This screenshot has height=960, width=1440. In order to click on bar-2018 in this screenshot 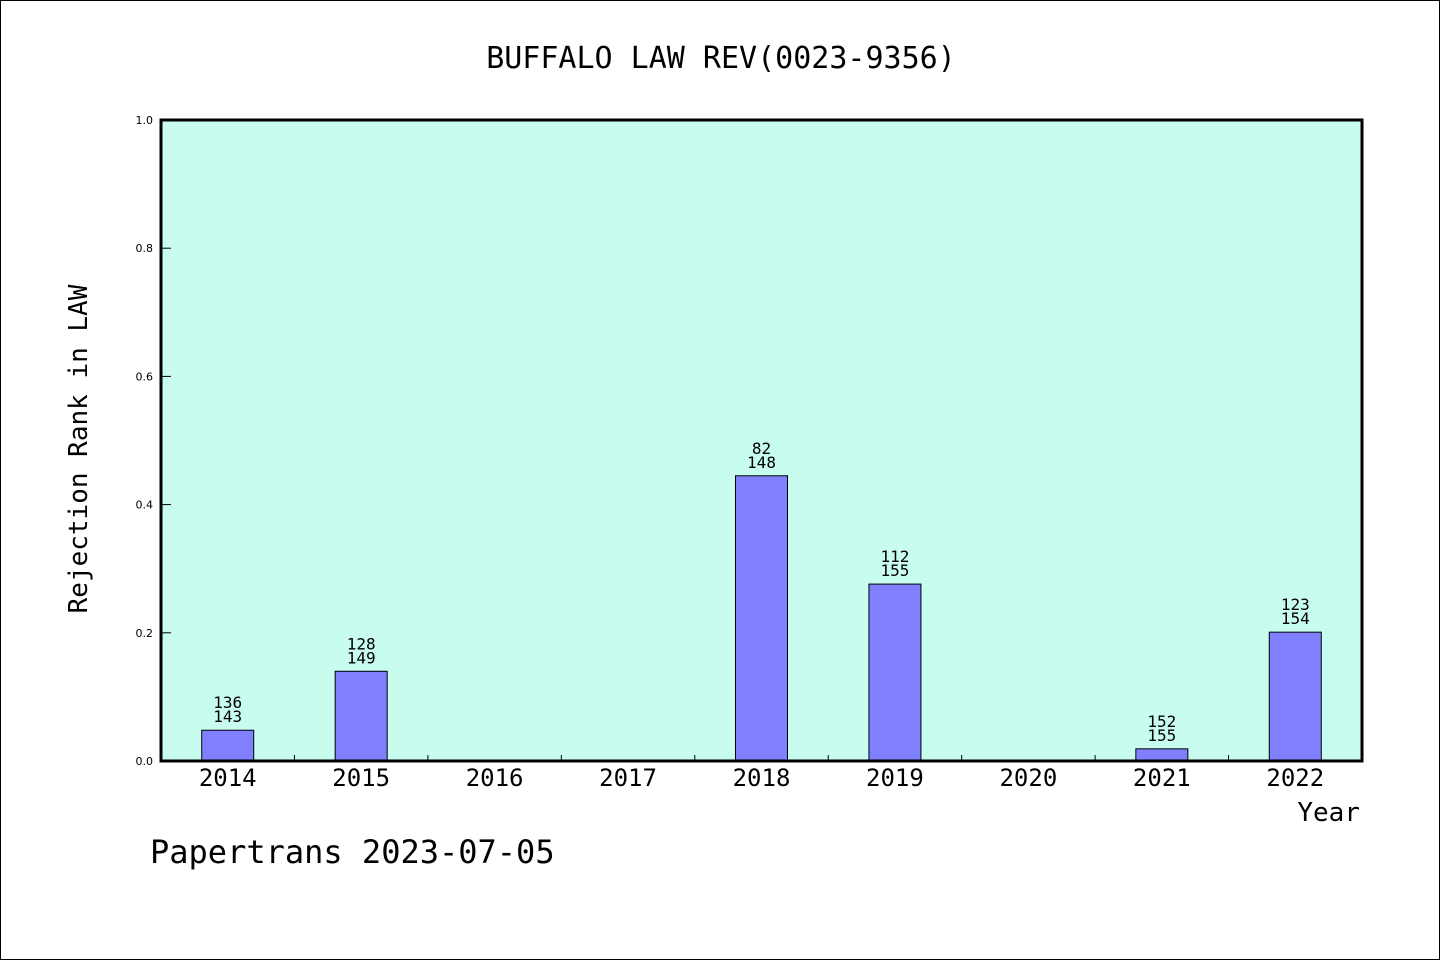, I will do `click(761, 618)`.